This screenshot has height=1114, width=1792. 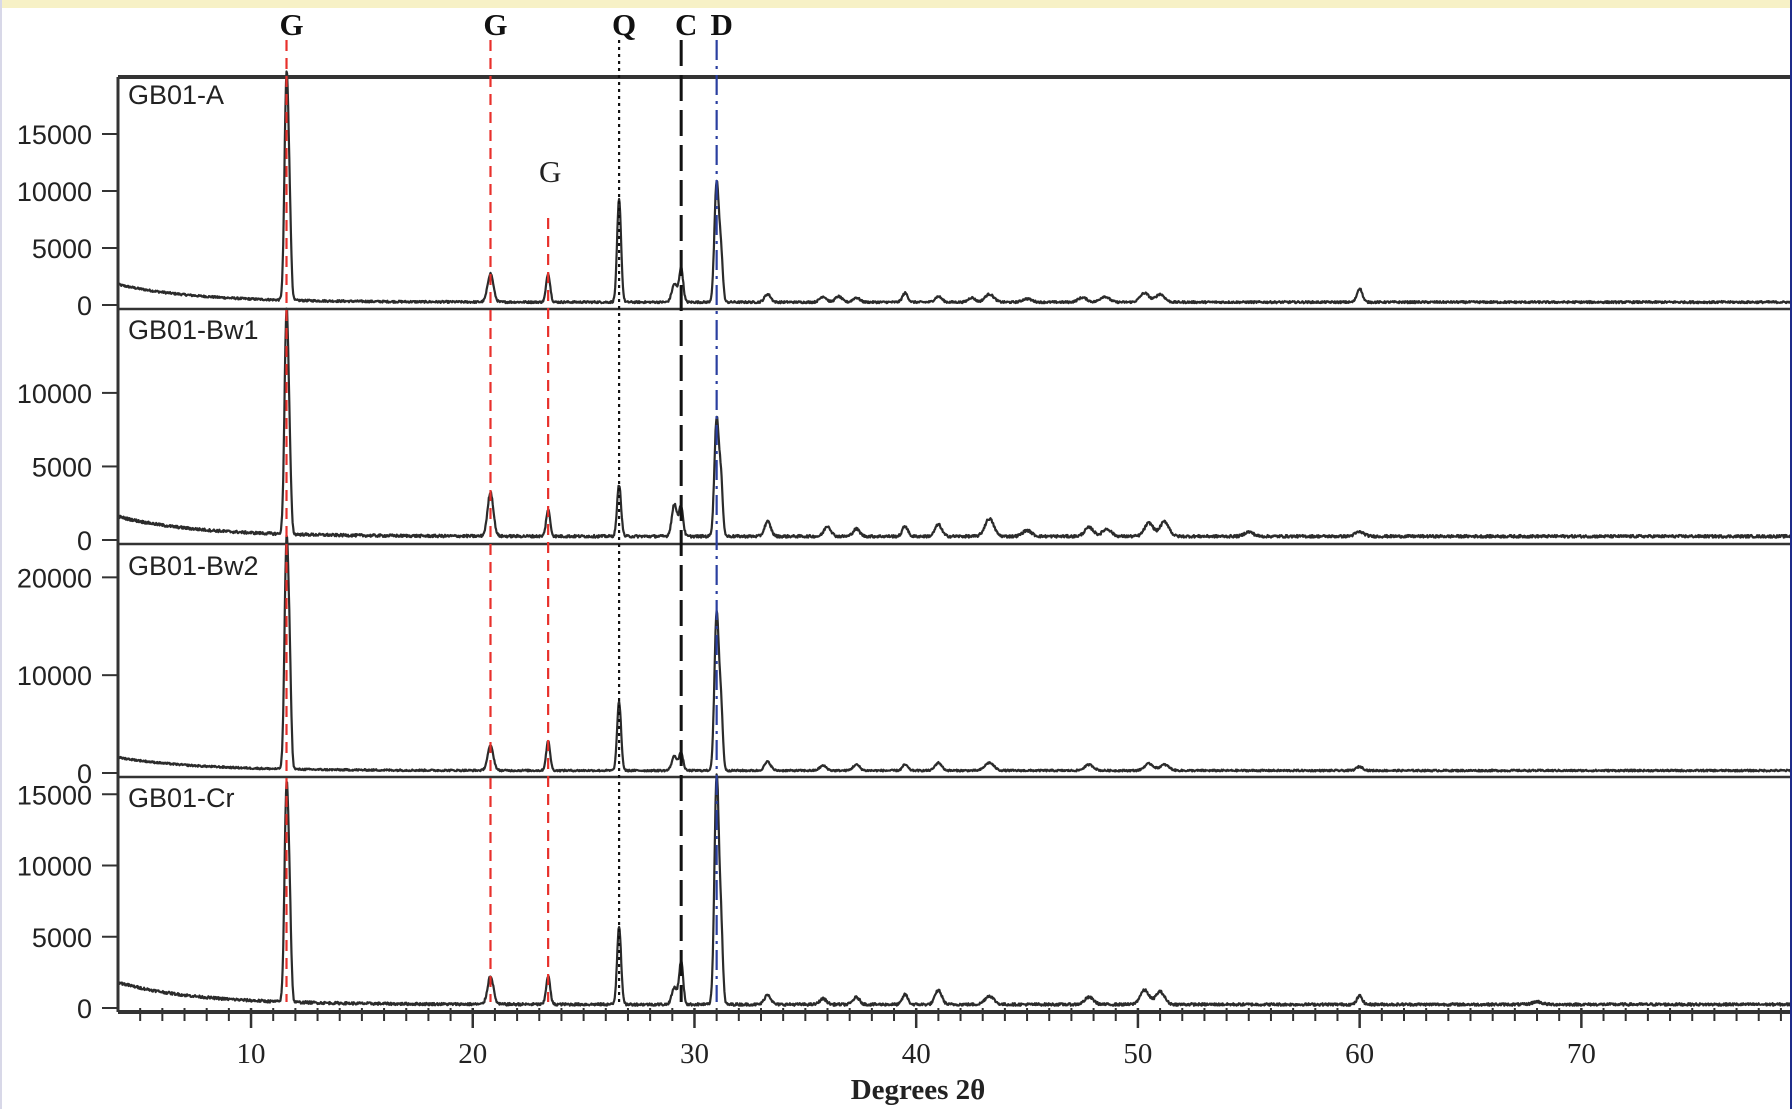 I want to click on x-tick-label: 60, so click(x=1359, y=1054).